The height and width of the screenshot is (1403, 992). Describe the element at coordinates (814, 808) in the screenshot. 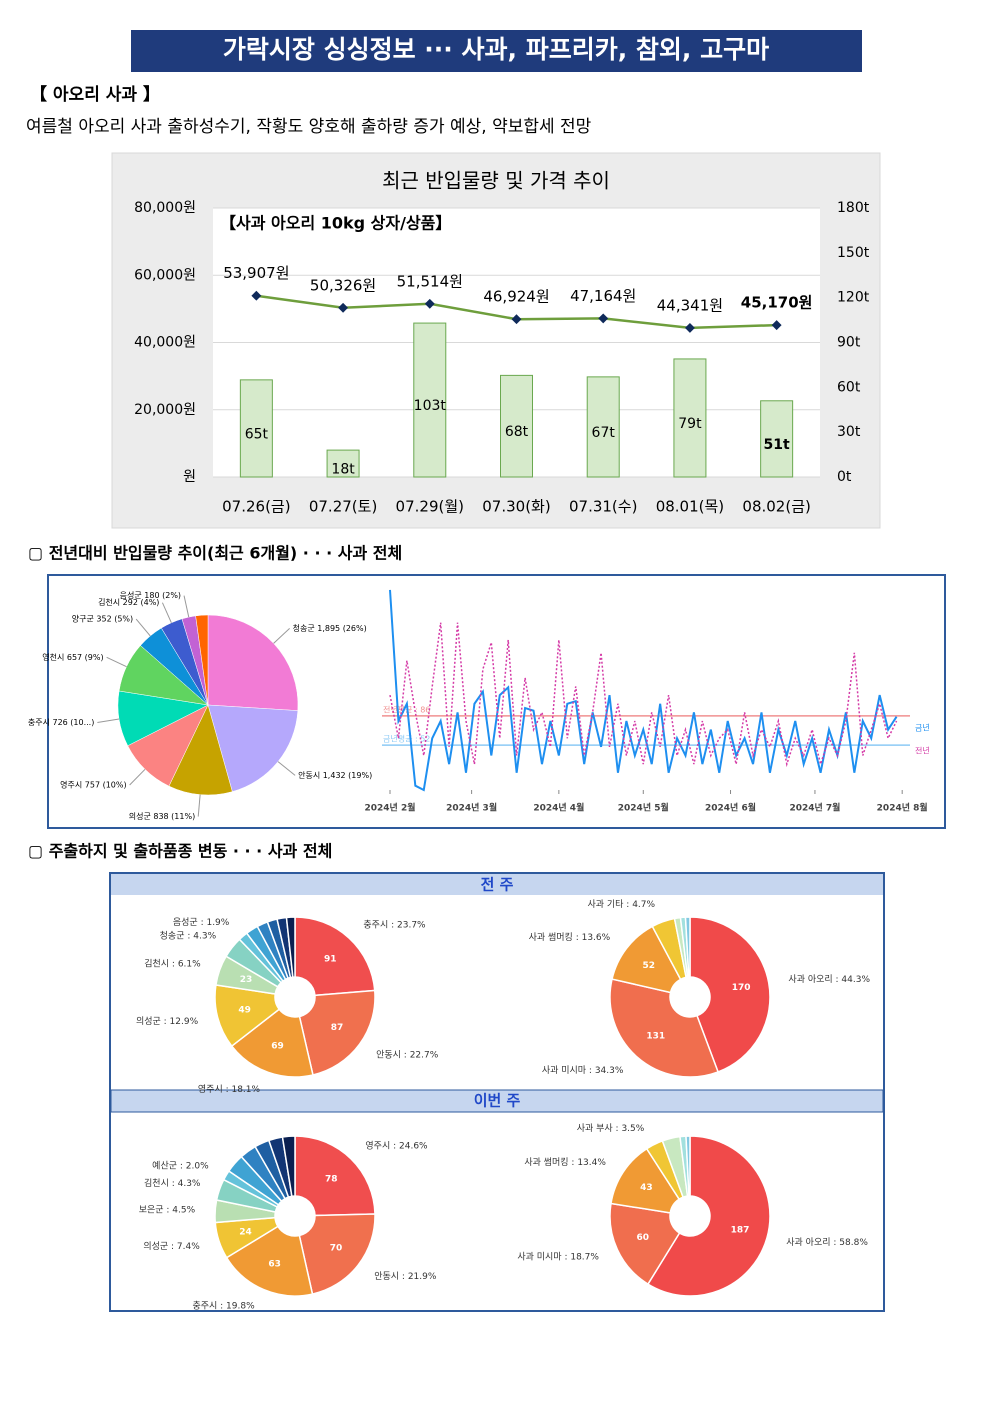

I see `x-tick-label: 2024년 7월` at that location.